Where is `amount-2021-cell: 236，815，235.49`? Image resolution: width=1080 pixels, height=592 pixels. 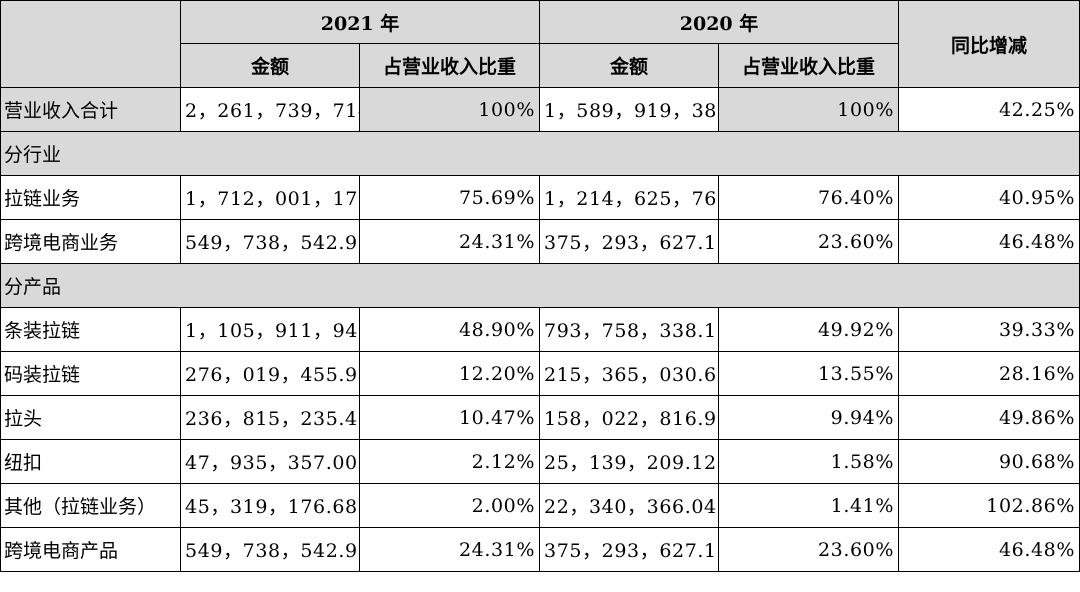
amount-2021-cell: 236，815，235.49 is located at coordinates (270, 417).